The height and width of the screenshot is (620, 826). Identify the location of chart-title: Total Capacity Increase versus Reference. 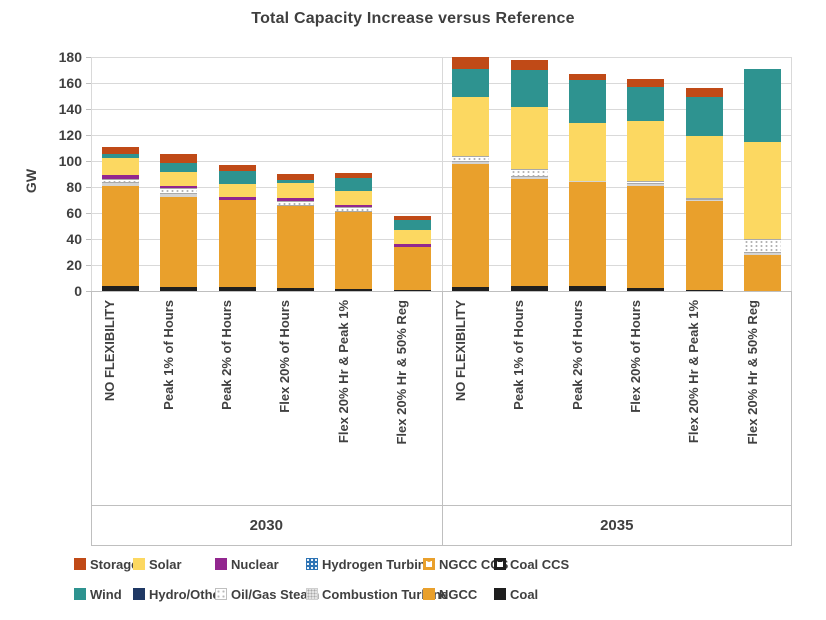
(413, 18).